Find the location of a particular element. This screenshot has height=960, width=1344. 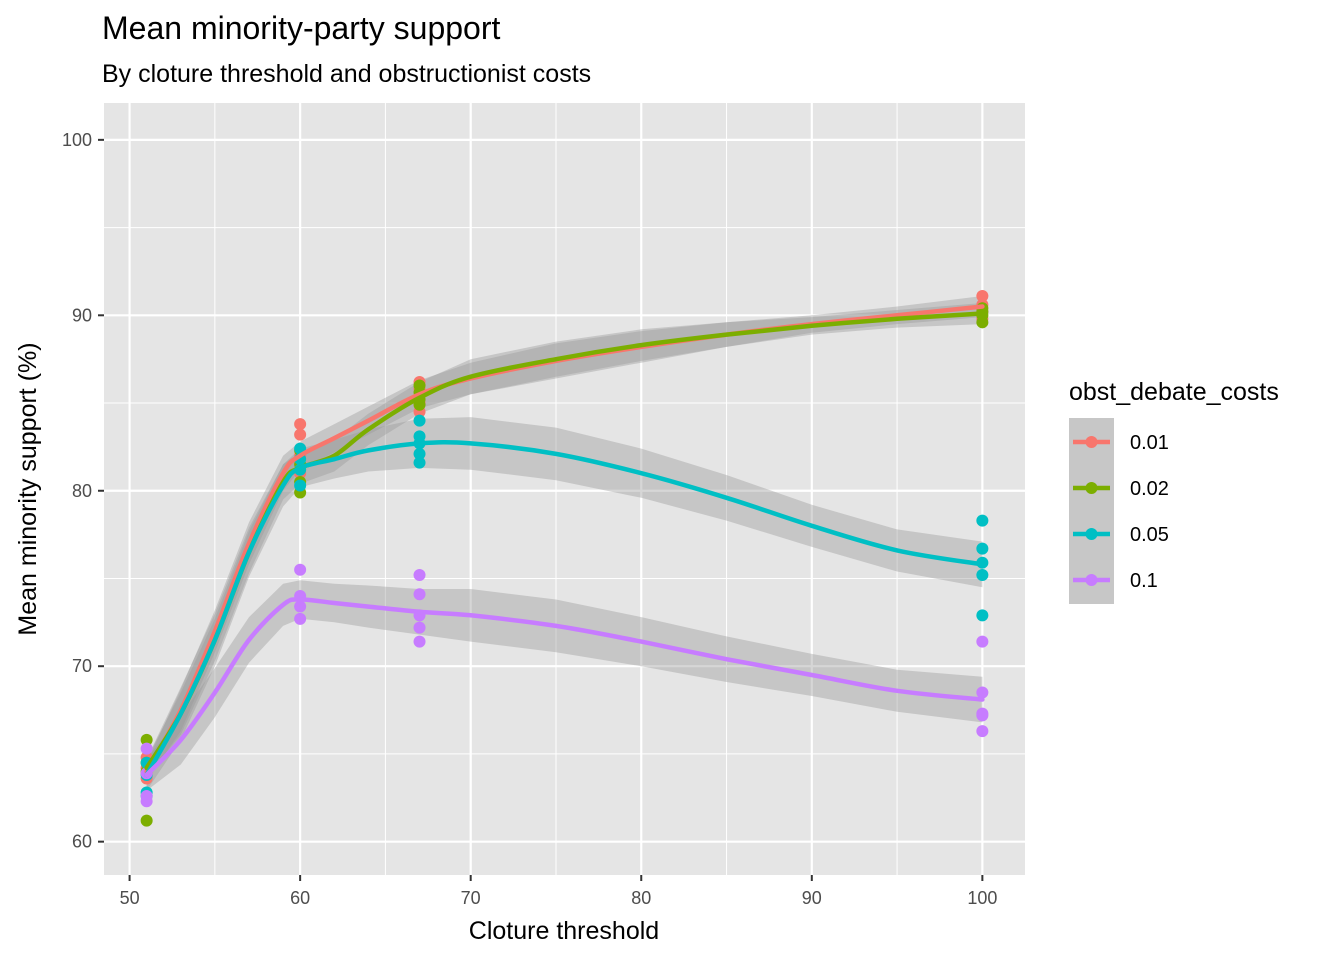

y-tick-label: 80 is located at coordinates (82, 491).